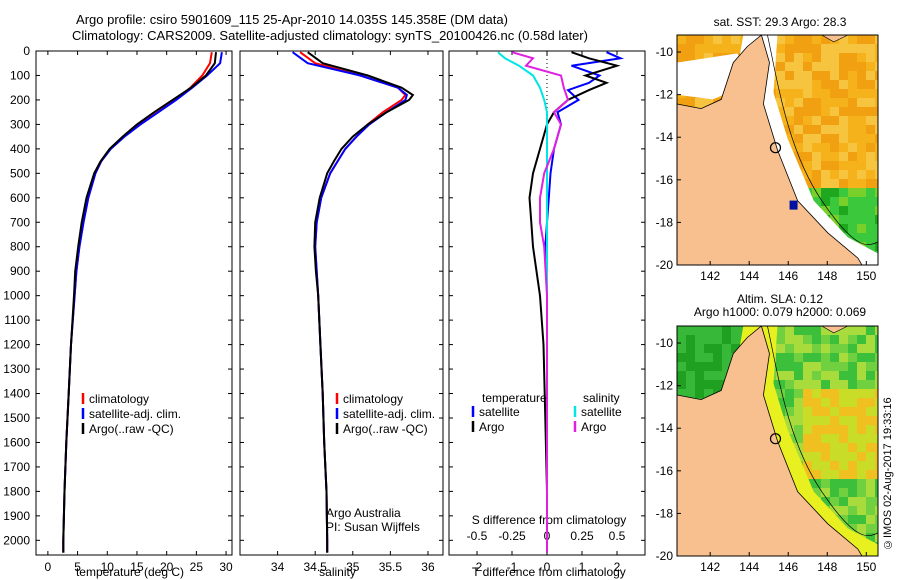  What do you see at coordinates (477, 536) in the screenshot?
I see `s-tick-label: -0.5` at bounding box center [477, 536].